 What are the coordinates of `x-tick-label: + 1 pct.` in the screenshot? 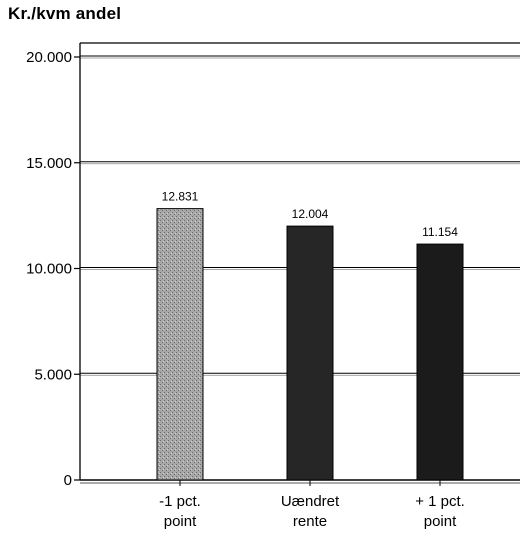 It's located at (440, 501).